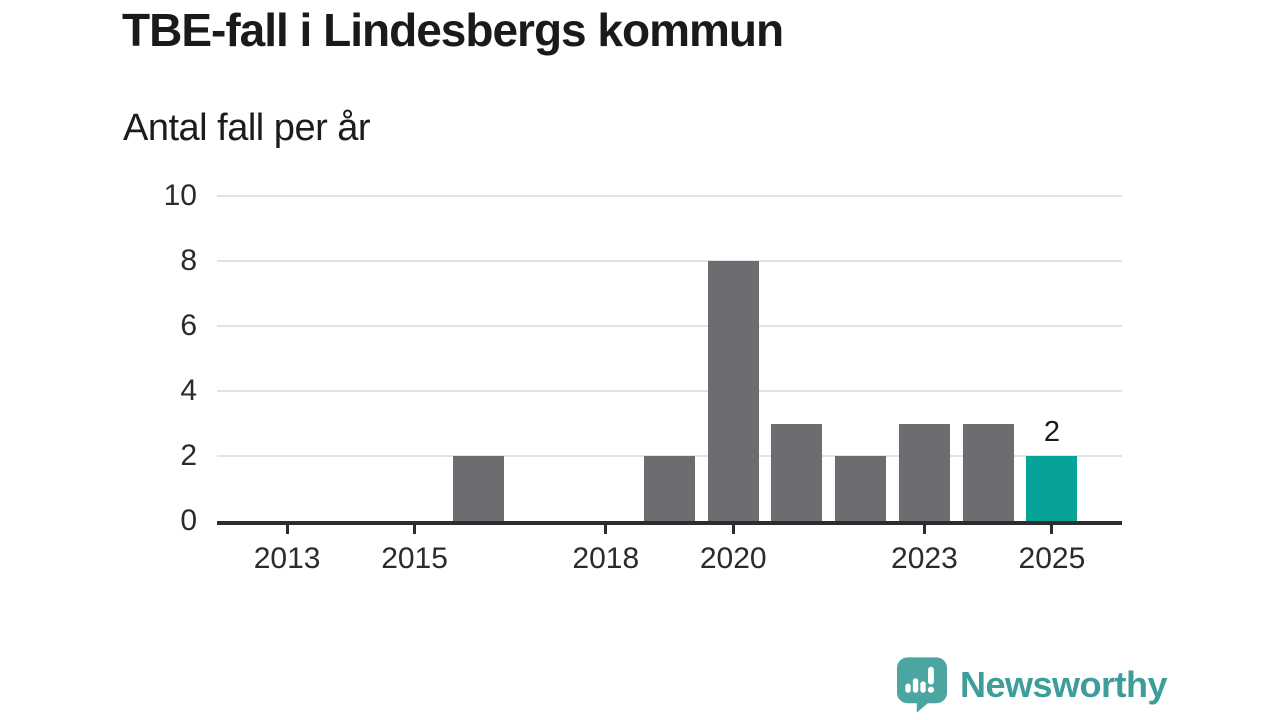 The image size is (1280, 720). Describe the element at coordinates (924, 558) in the screenshot. I see `x-tick-label: 2023` at that location.